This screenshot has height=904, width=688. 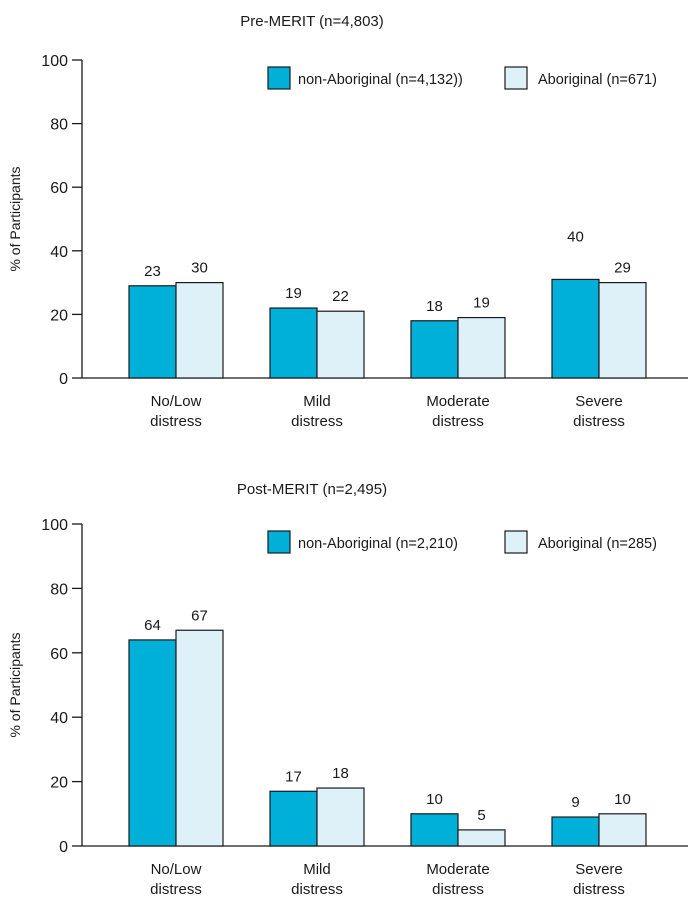 What do you see at coordinates (575, 802) in the screenshot?
I see `data-label: 9` at bounding box center [575, 802].